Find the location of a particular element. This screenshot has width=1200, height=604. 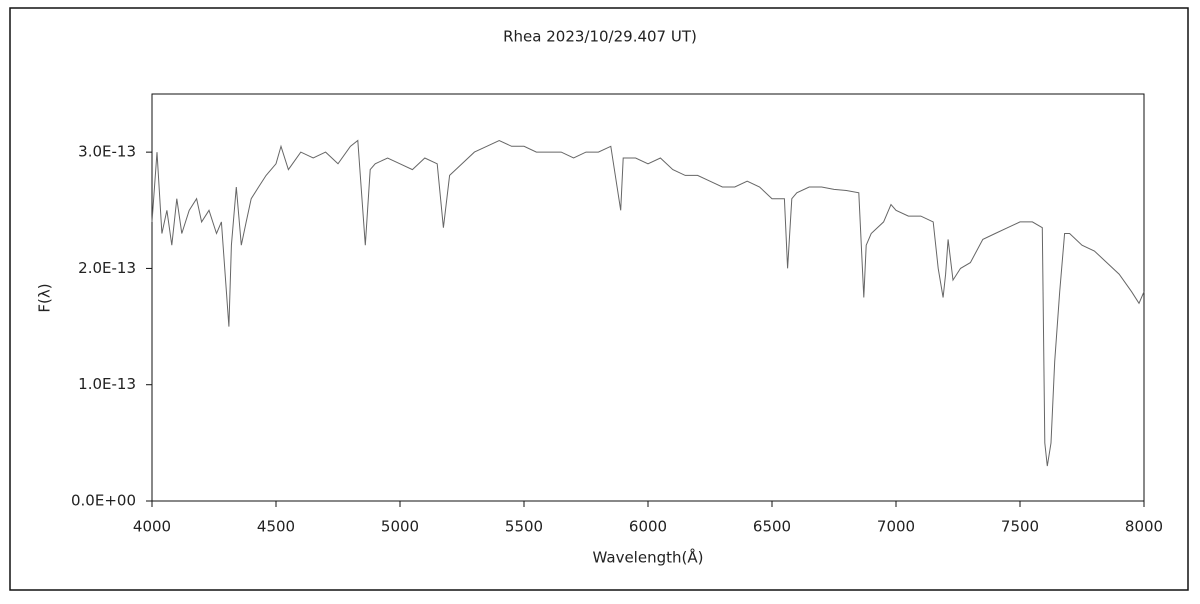

x-tick-label: 4500 is located at coordinates (276, 527).